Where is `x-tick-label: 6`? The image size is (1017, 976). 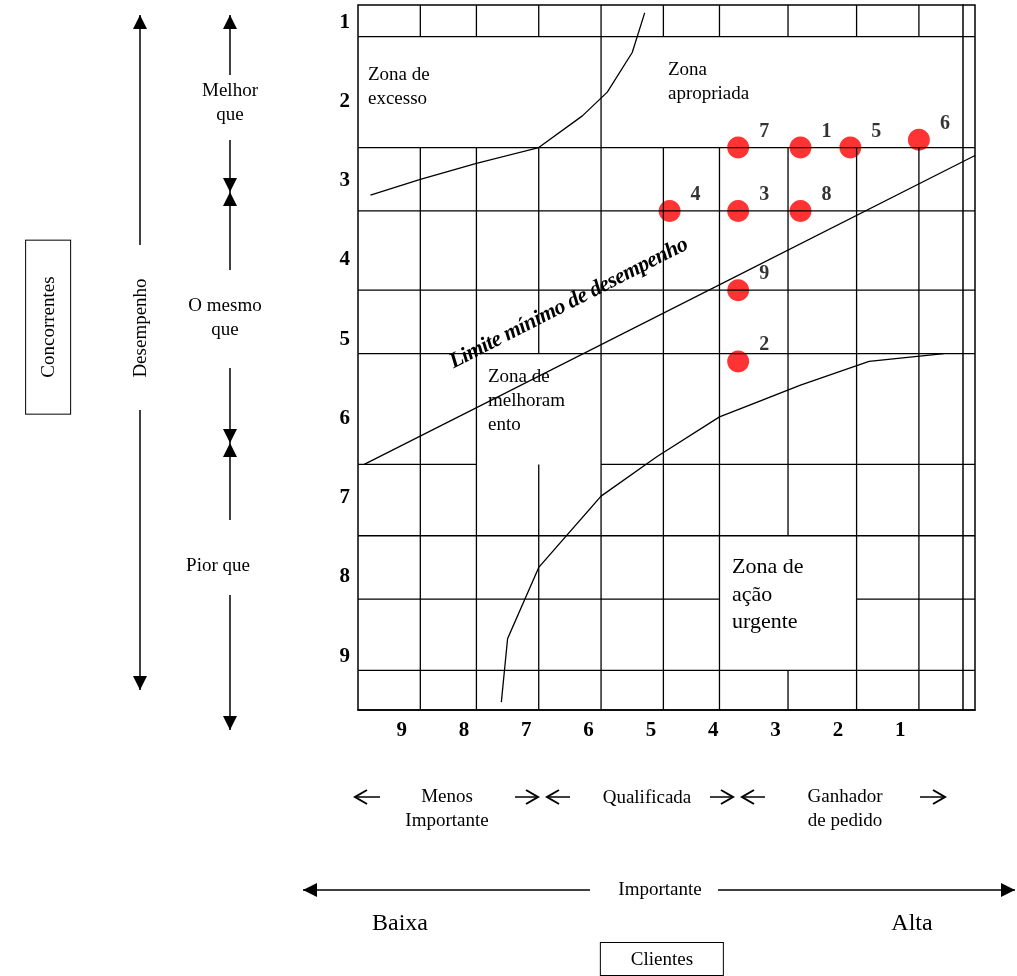
x-tick-label: 6 is located at coordinates (588, 728).